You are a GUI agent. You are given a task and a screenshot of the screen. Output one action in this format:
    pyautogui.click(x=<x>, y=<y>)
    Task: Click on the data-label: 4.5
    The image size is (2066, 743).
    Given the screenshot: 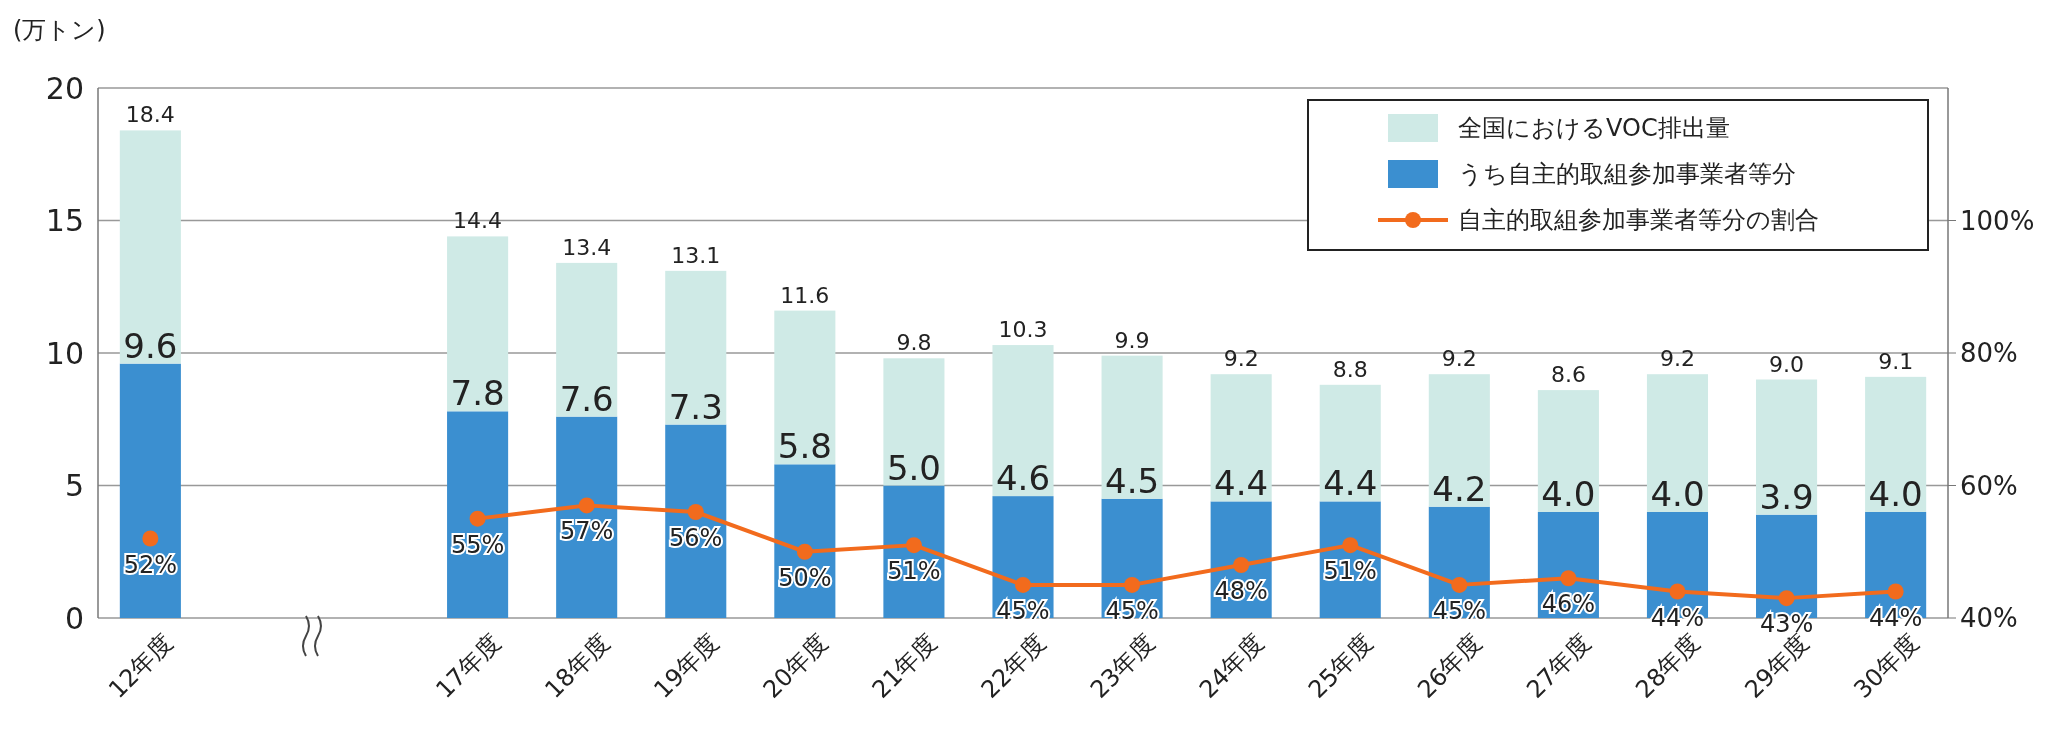 What is the action you would take?
    pyautogui.click(x=1132, y=480)
    